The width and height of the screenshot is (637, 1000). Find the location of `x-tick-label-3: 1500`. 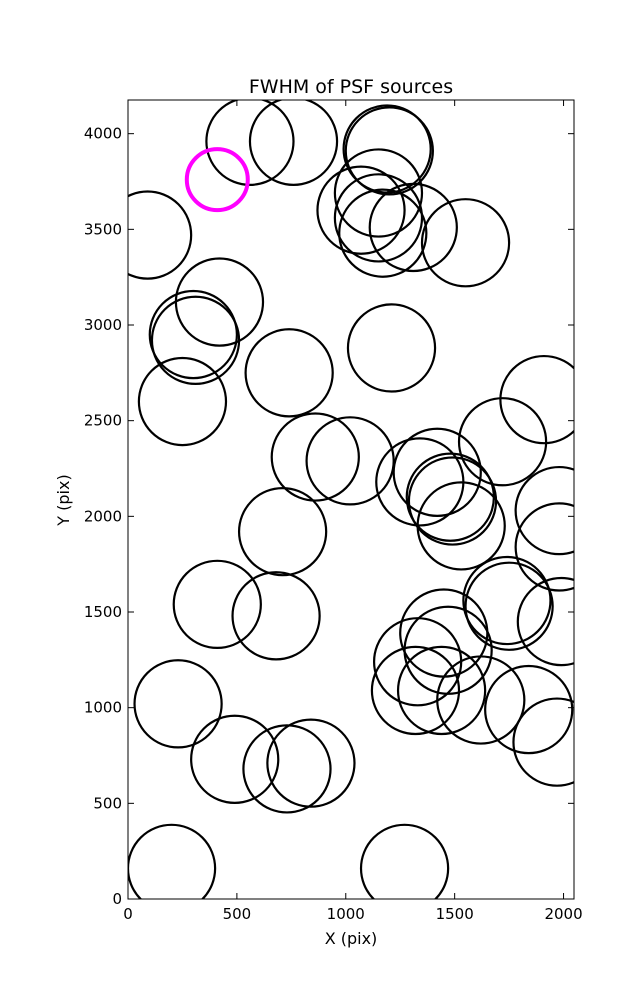

x-tick-label-3: 1500 is located at coordinates (455, 914).